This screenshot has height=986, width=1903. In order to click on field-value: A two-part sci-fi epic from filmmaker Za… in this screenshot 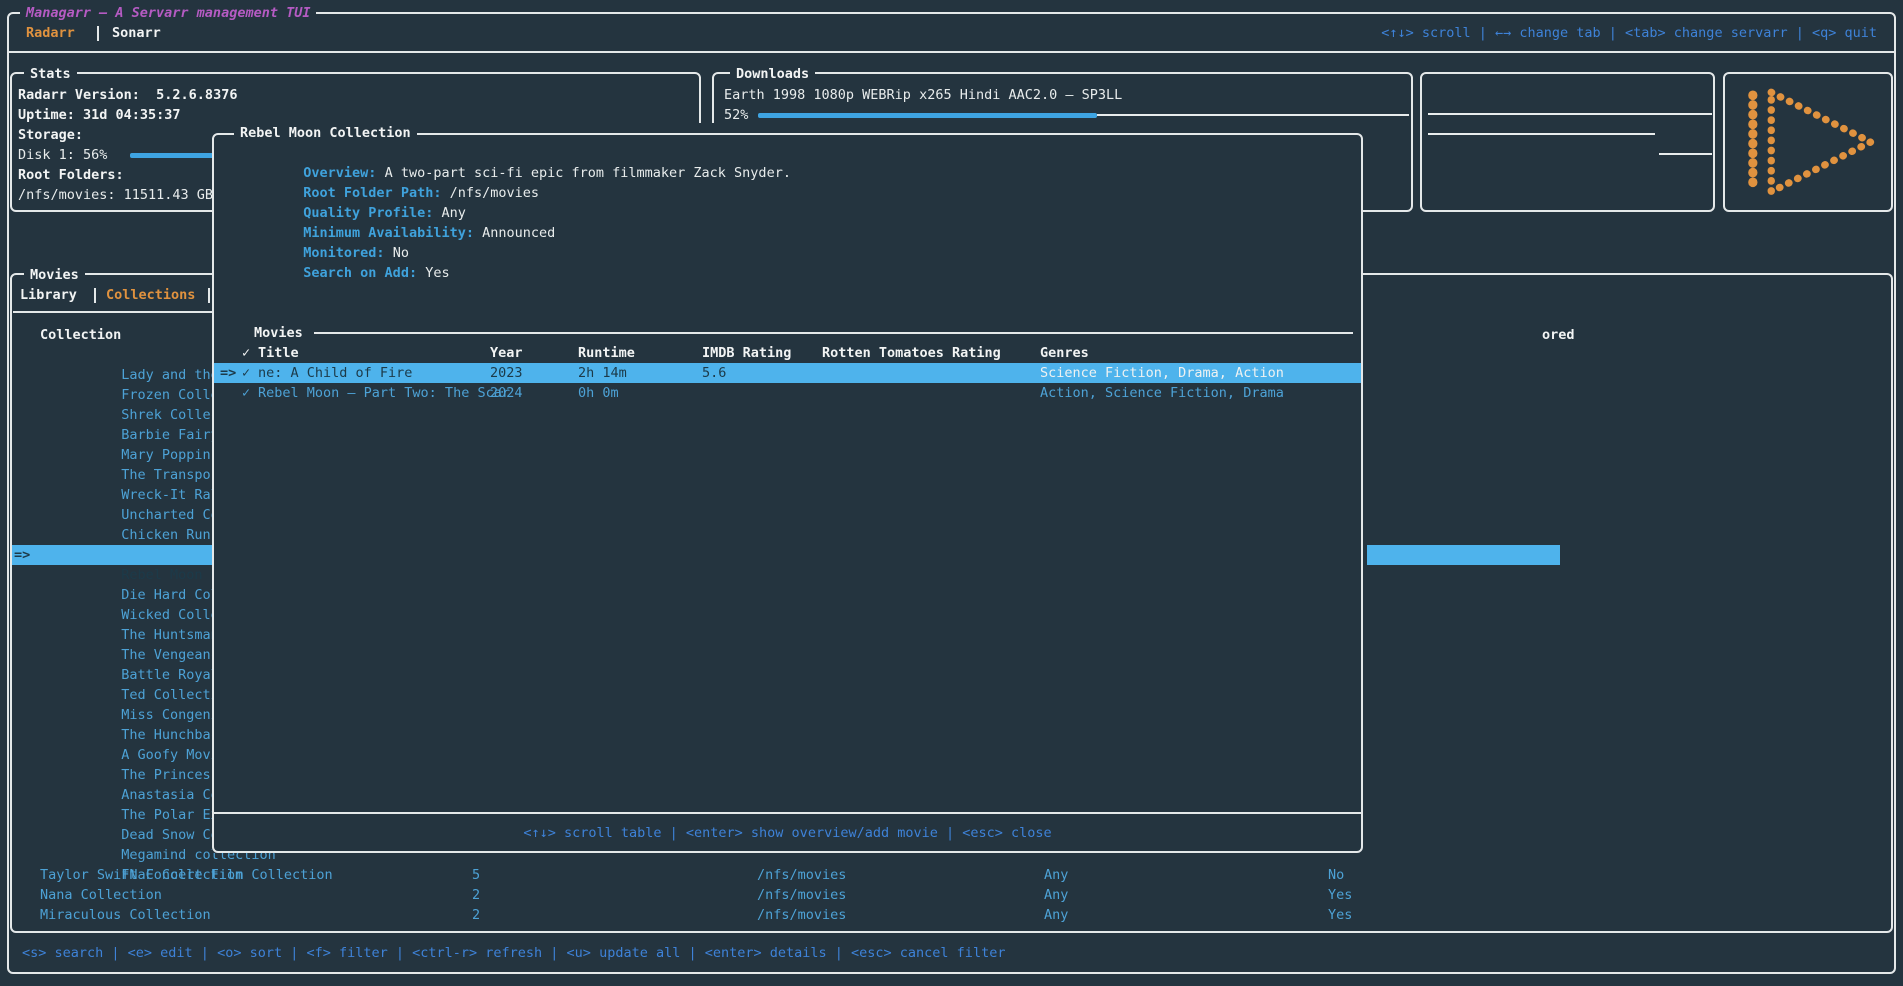, I will do `click(587, 173)`.